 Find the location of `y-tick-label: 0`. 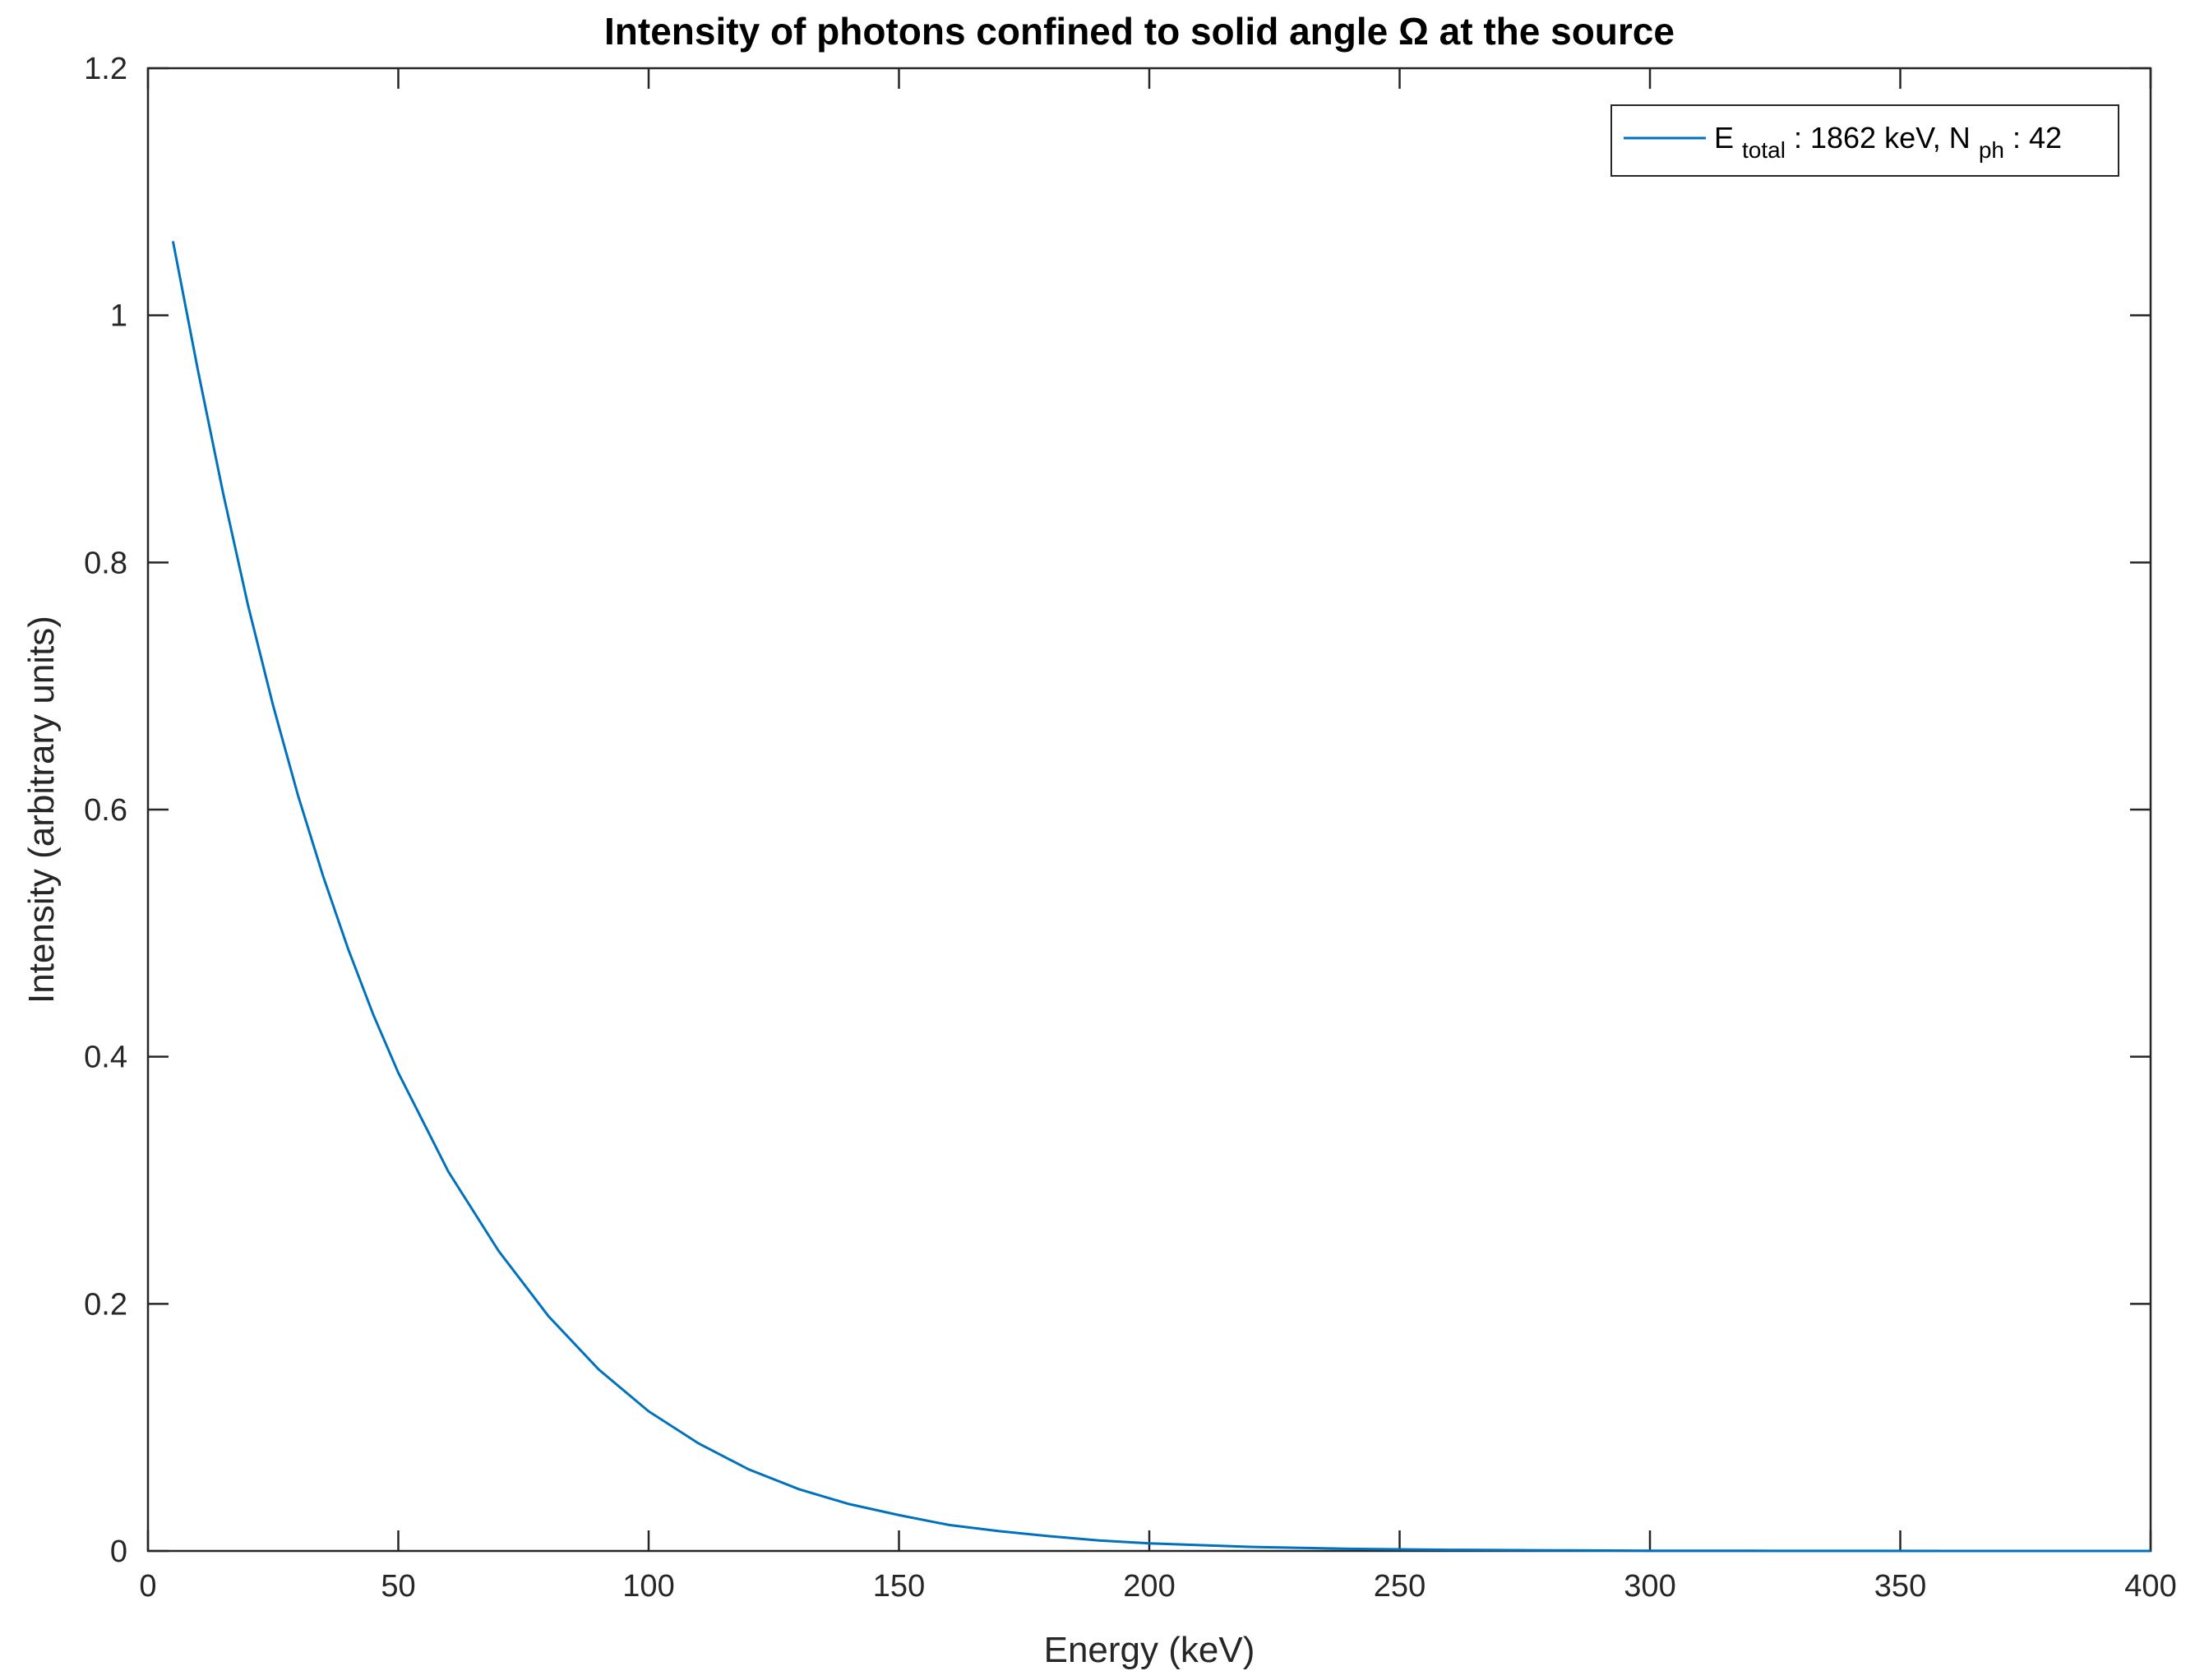

y-tick-label: 0 is located at coordinates (118, 1552).